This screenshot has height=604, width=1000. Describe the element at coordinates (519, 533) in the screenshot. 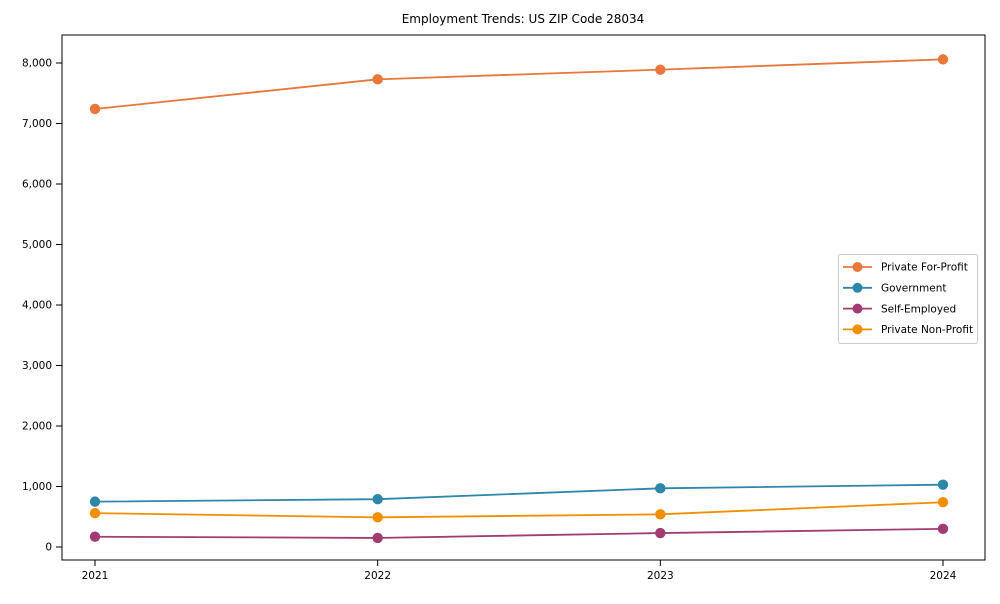

I see `series-line-self-employed` at that location.